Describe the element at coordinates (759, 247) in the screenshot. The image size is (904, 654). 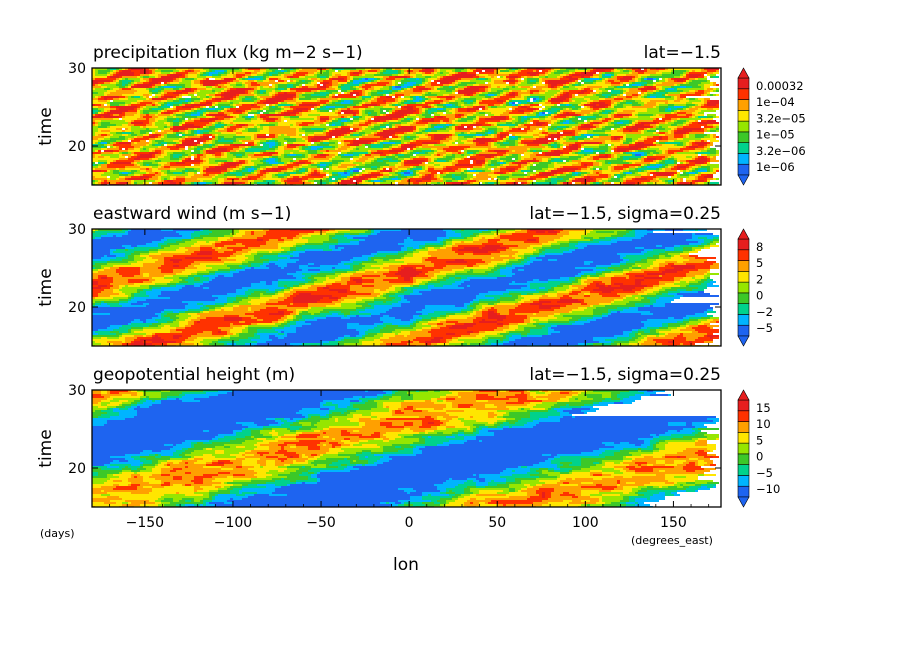
I see `colorbar-label: 8` at that location.